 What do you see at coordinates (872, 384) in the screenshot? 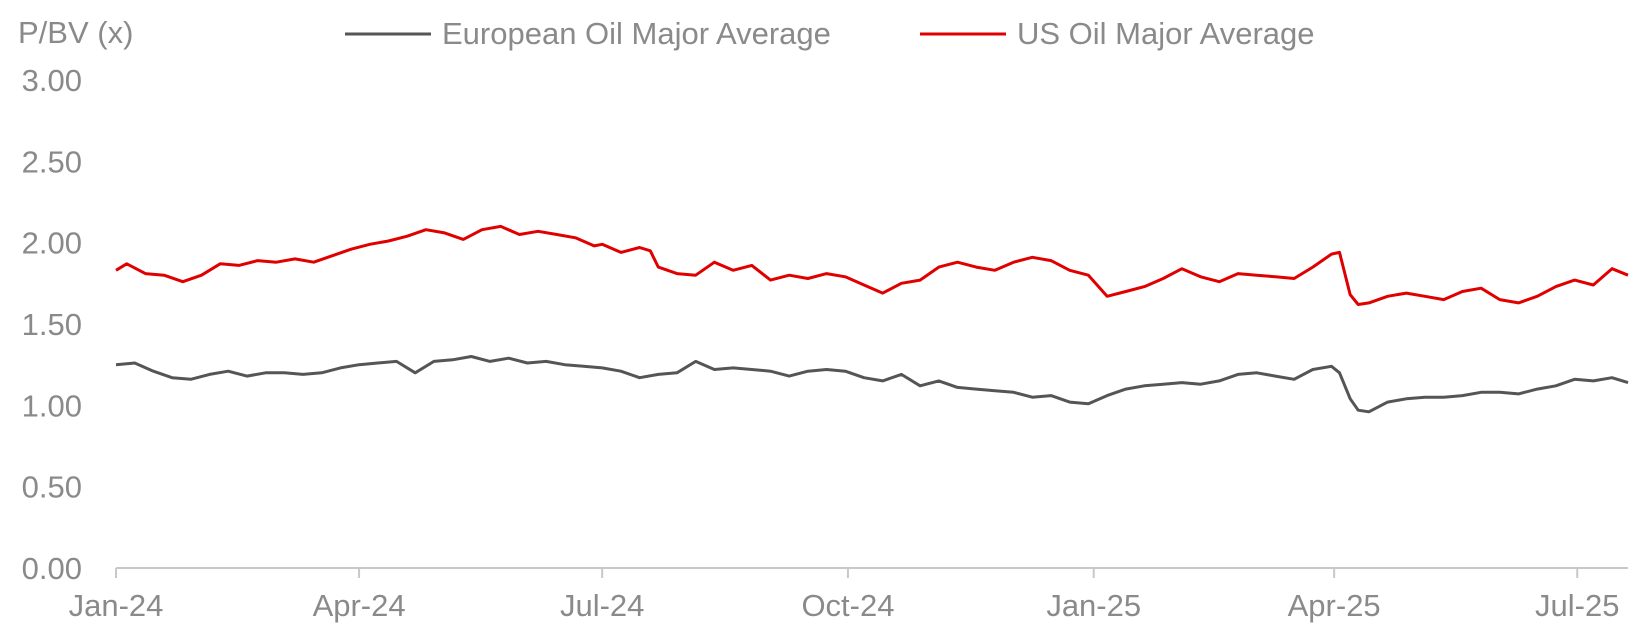
I see `series-line-european-oil-major-average` at bounding box center [872, 384].